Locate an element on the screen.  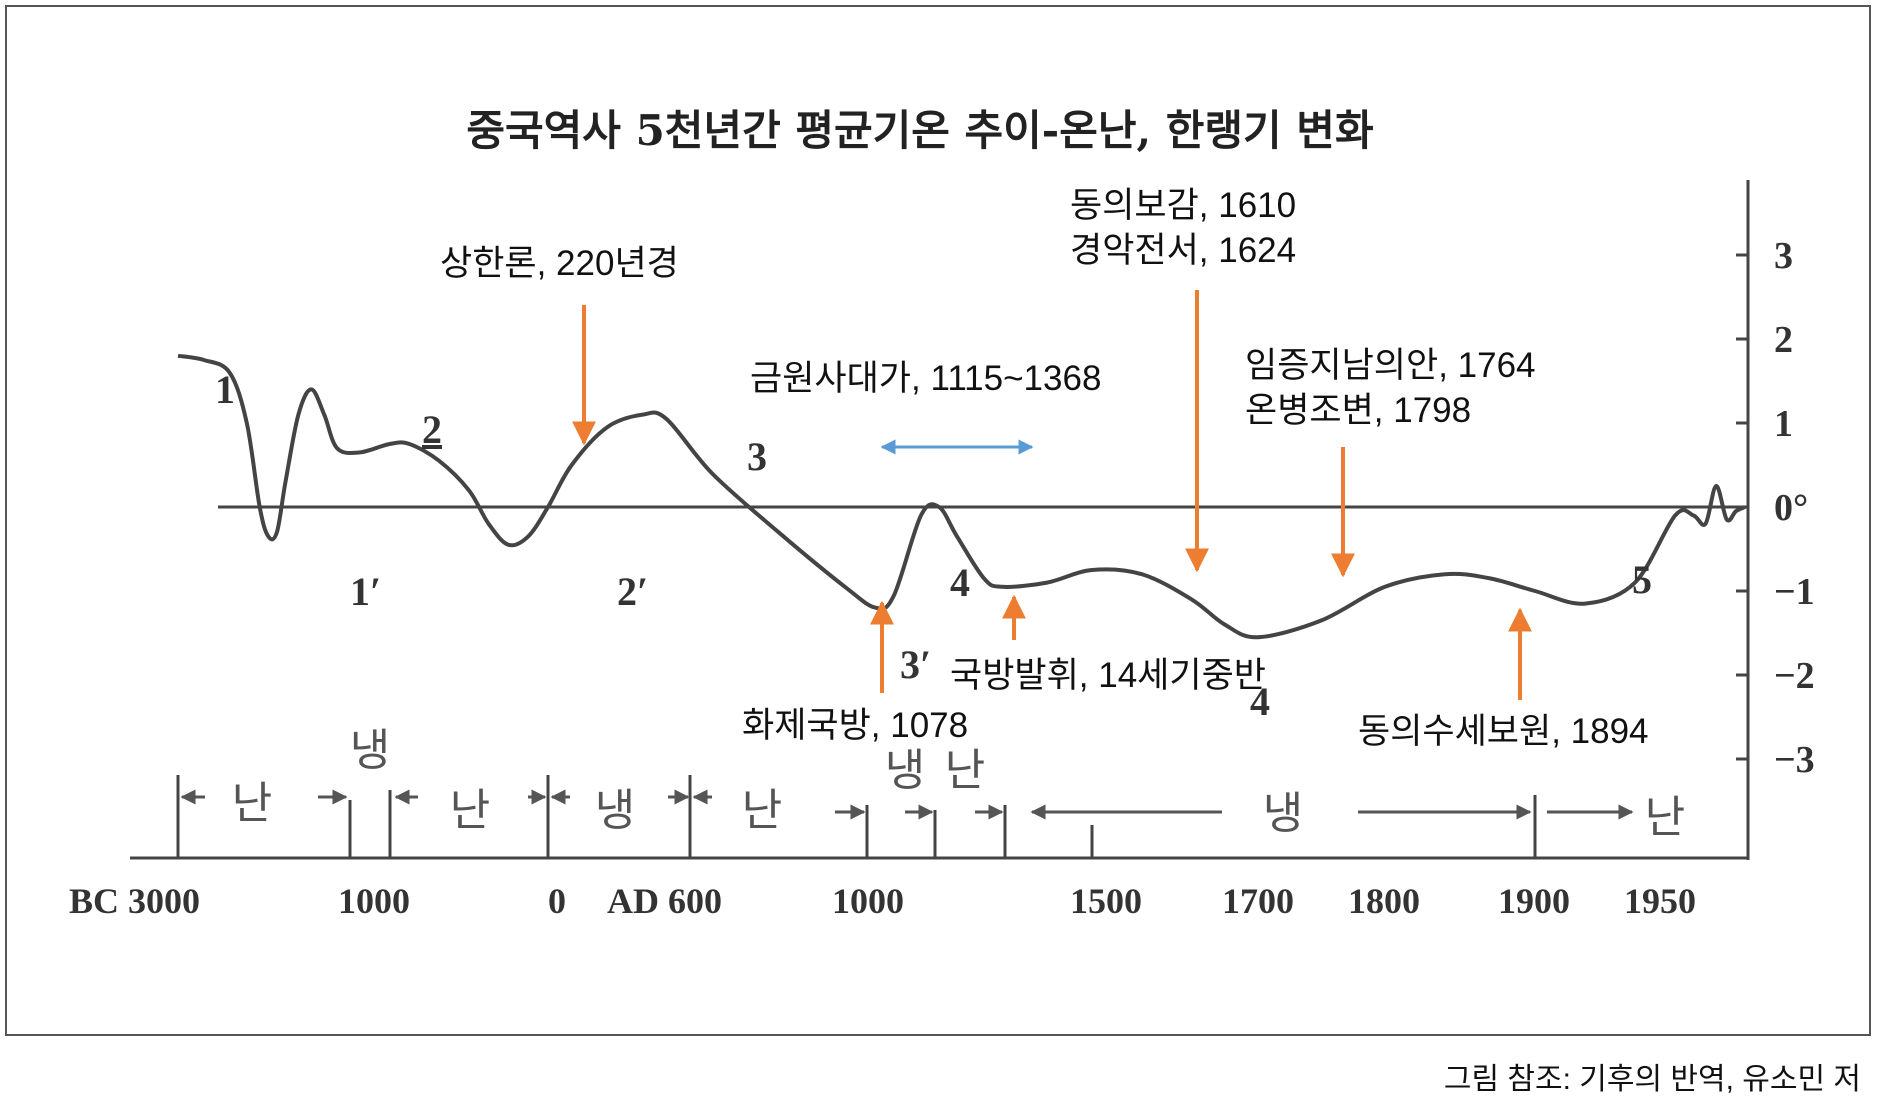
annotation-gukbang: 국방발휘, 14세기중반 is located at coordinates (1108, 675).